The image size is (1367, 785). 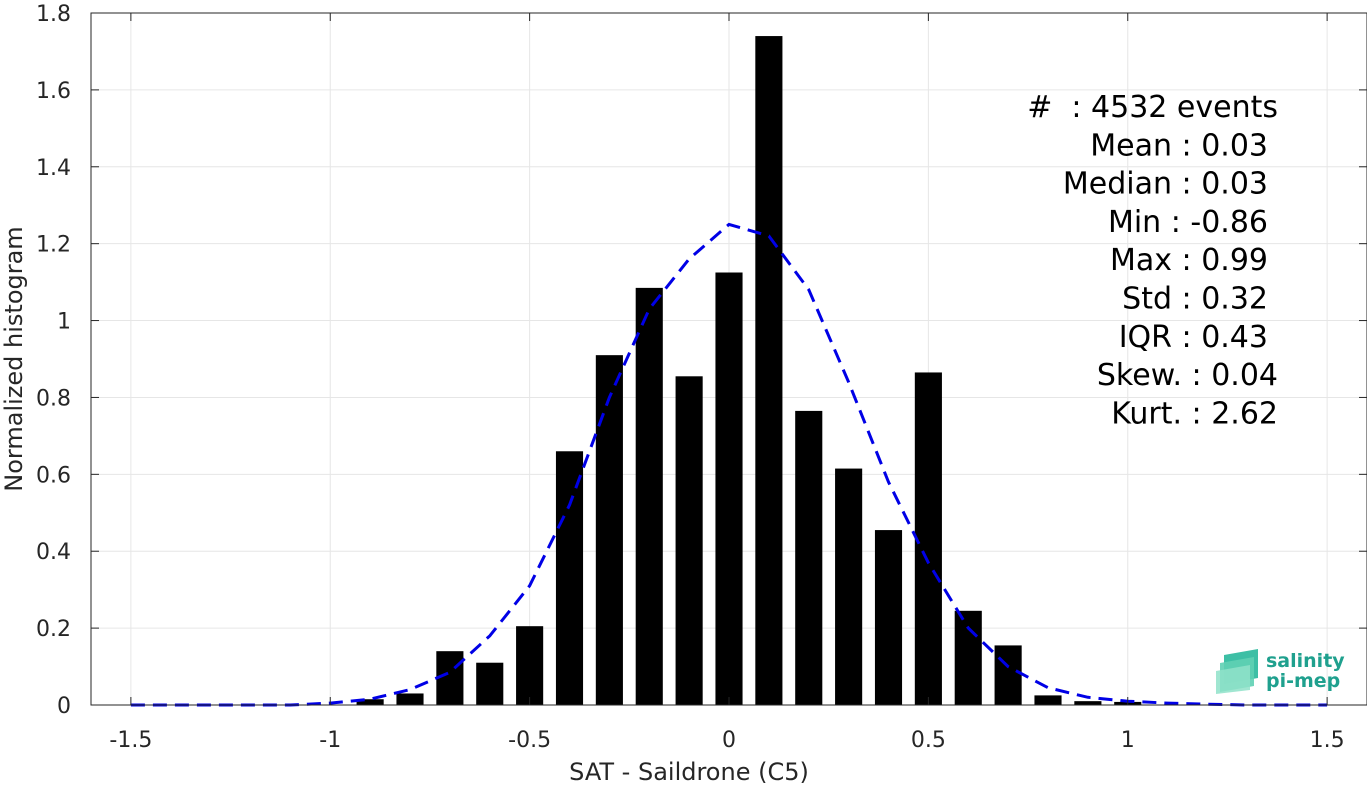 What do you see at coordinates (928, 740) in the screenshot?
I see `x-tick-label: 0.5` at bounding box center [928, 740].